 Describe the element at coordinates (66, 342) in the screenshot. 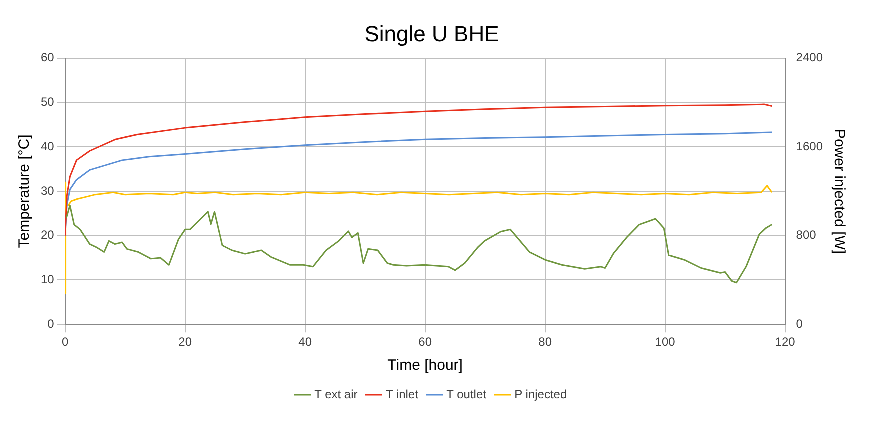

I see `x-tick-label: 0` at that location.